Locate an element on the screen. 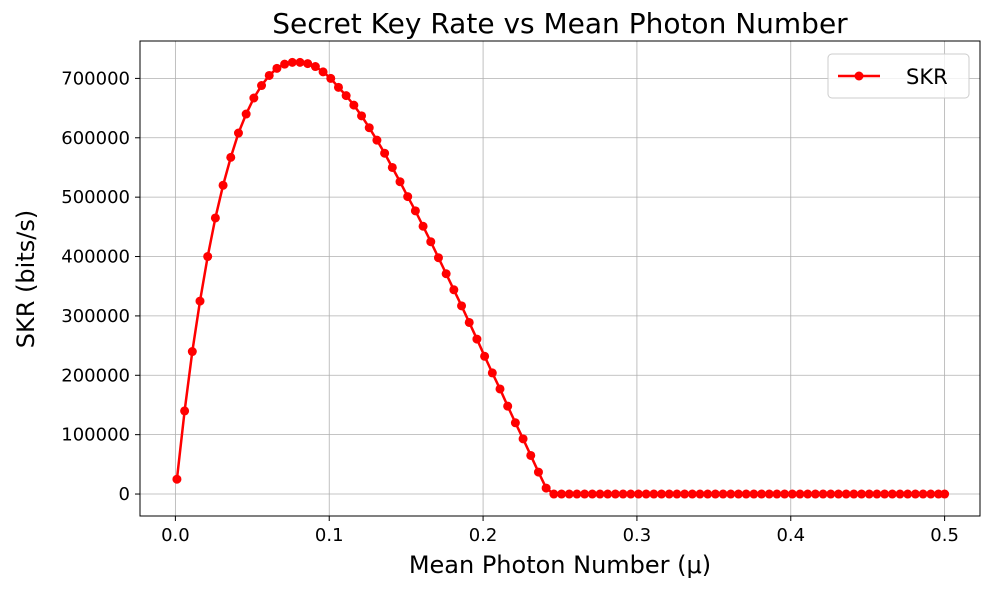 This screenshot has height=589, width=989. x-tick-label: 0.1 is located at coordinates (329, 535).